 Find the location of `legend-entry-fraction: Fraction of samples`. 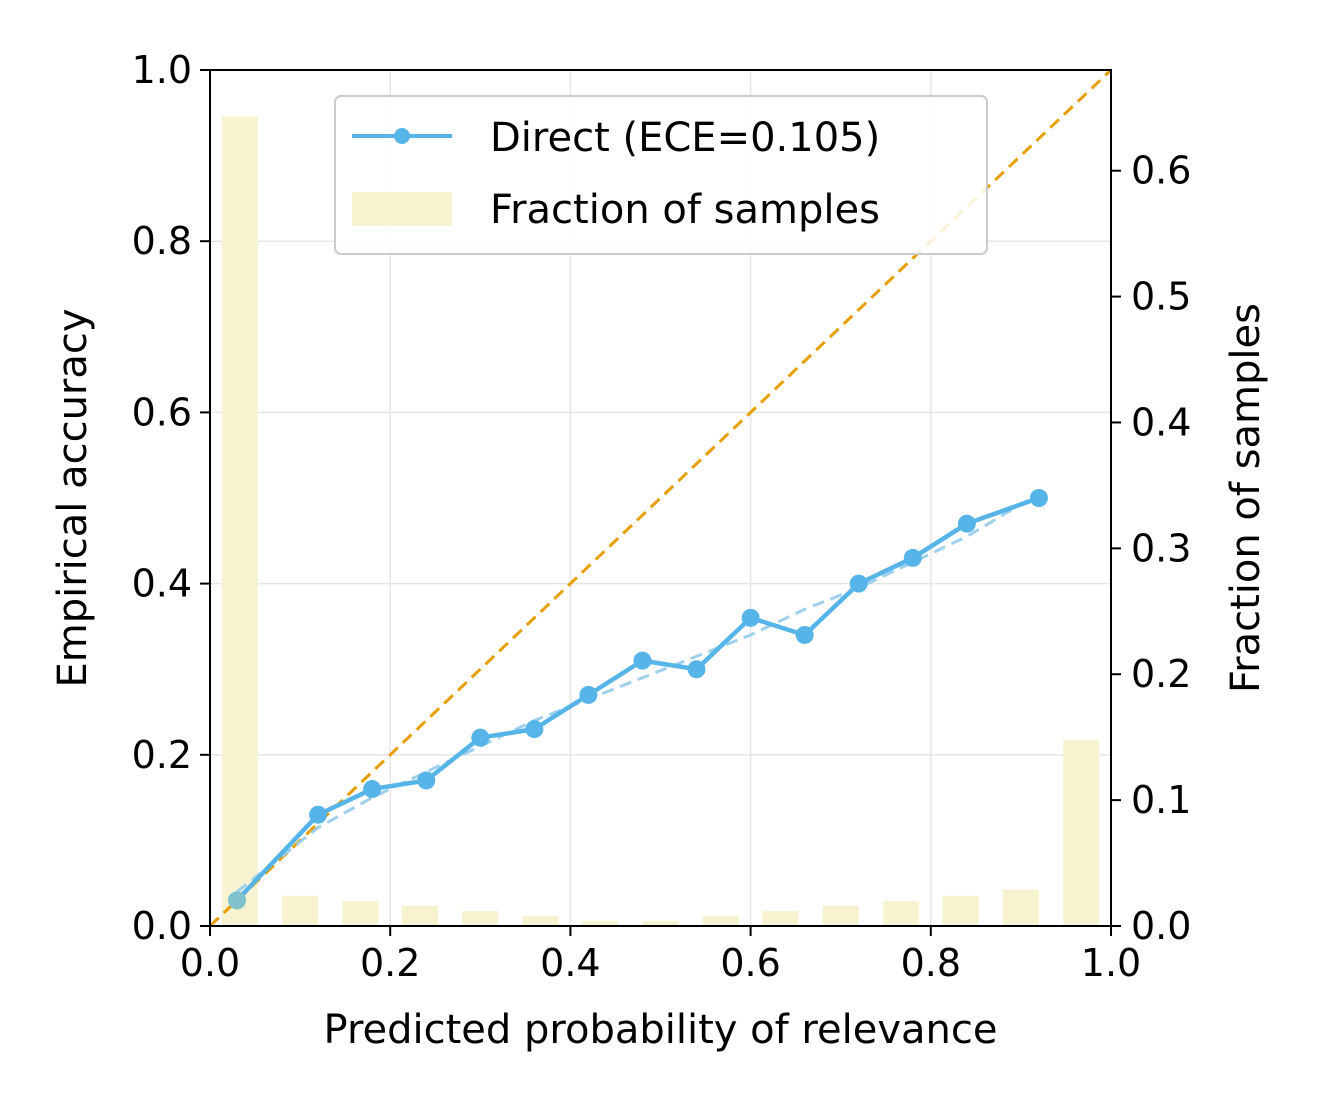

legend-entry-fraction: Fraction of samples is located at coordinates (685, 210).